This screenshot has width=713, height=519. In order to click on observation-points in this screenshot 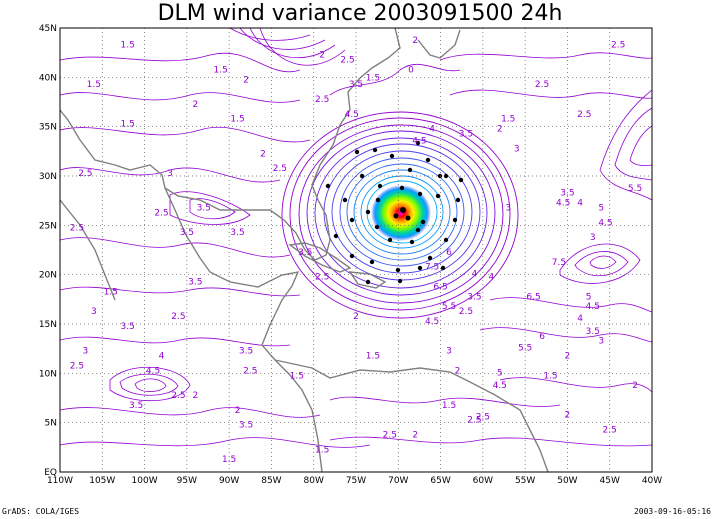, I will do `click(394, 212)`.